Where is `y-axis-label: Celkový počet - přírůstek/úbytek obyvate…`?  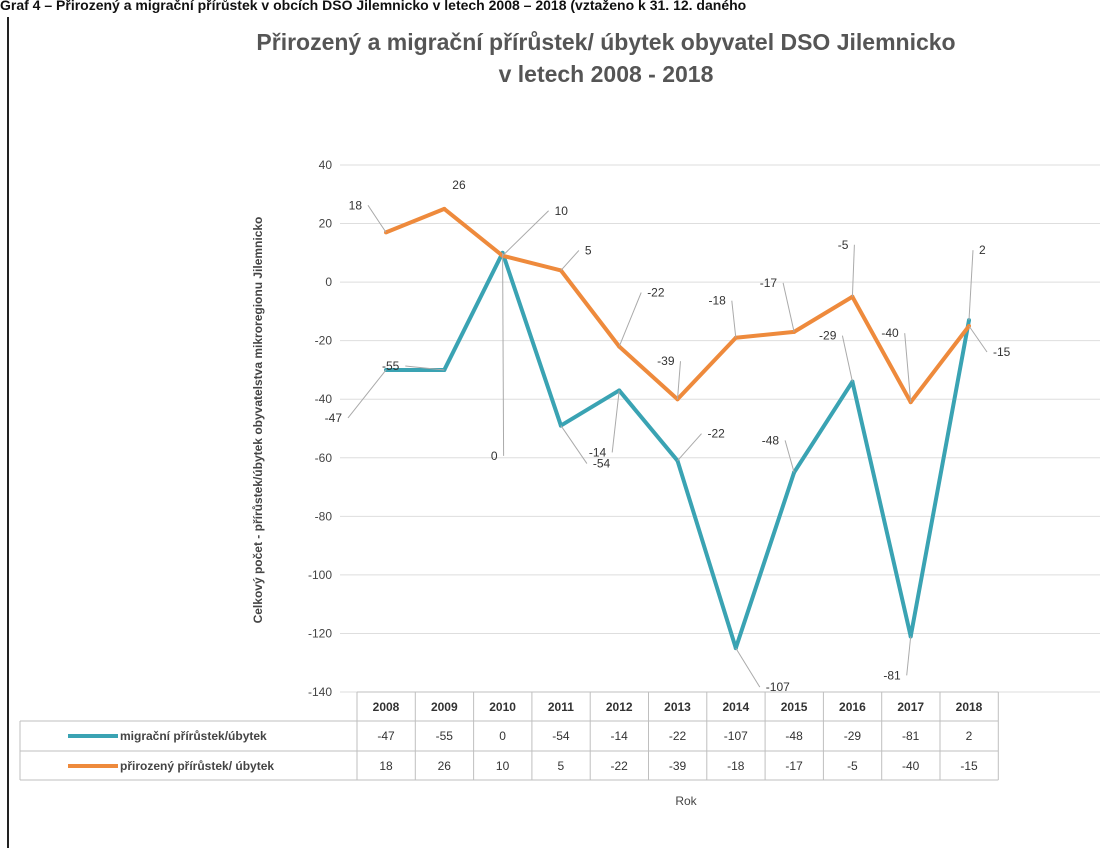
y-axis-label: Celkový počet - přírůstek/úbytek obyvate… is located at coordinates (258, 420).